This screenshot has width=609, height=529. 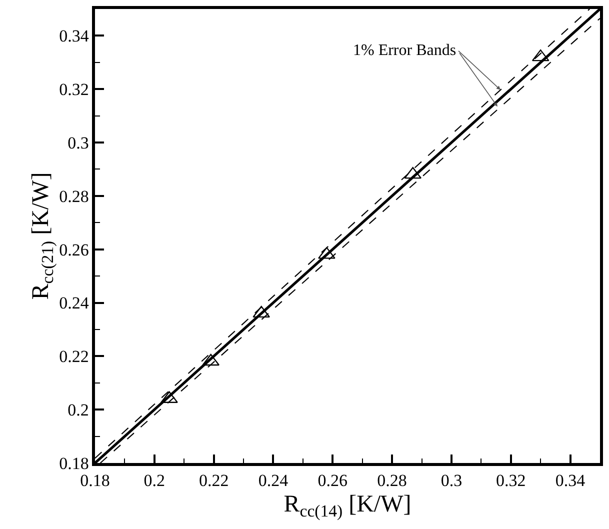 I want to click on y-tick-label: 0.24, so click(x=74, y=303).